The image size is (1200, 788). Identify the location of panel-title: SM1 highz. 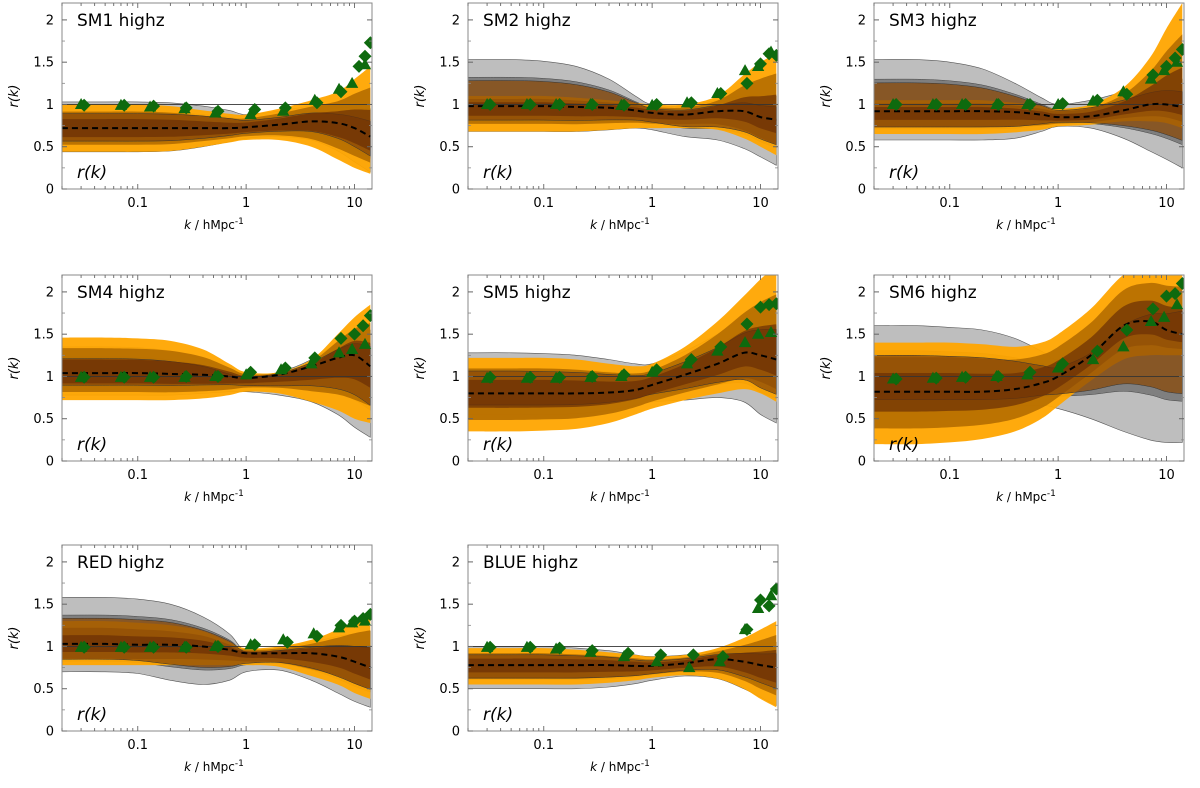
(121, 21).